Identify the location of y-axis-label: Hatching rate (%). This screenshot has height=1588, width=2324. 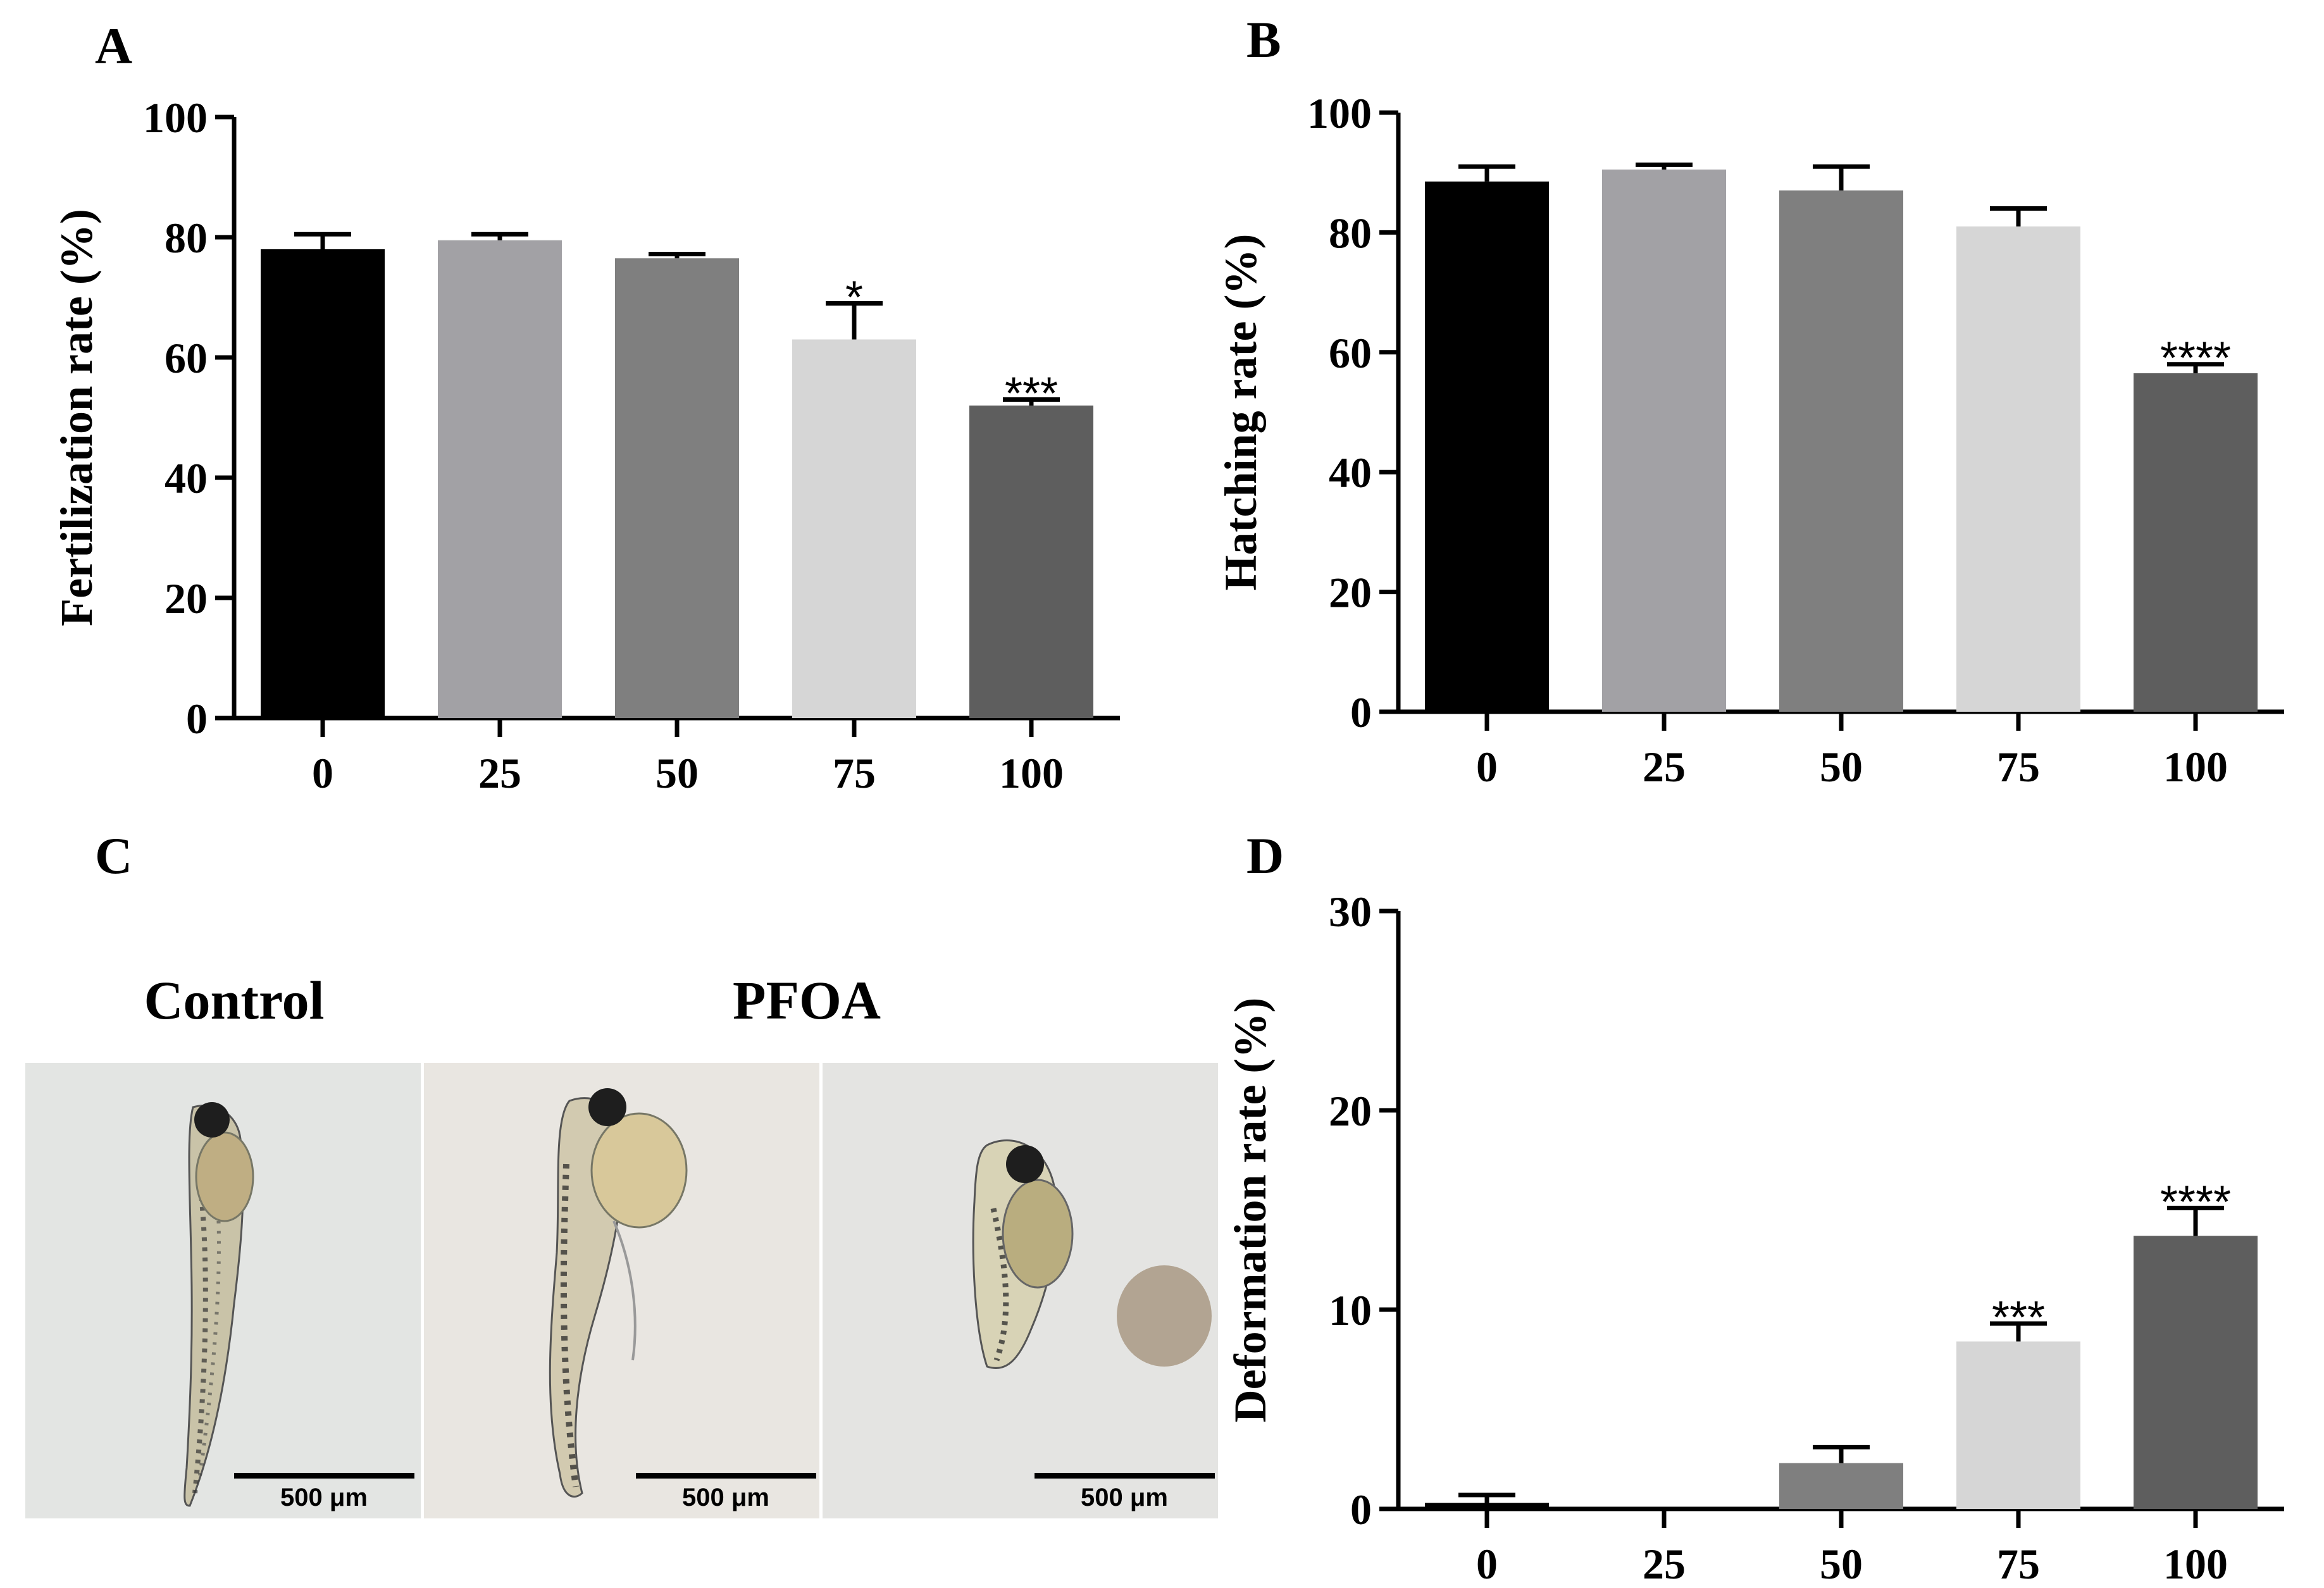
(1240, 412).